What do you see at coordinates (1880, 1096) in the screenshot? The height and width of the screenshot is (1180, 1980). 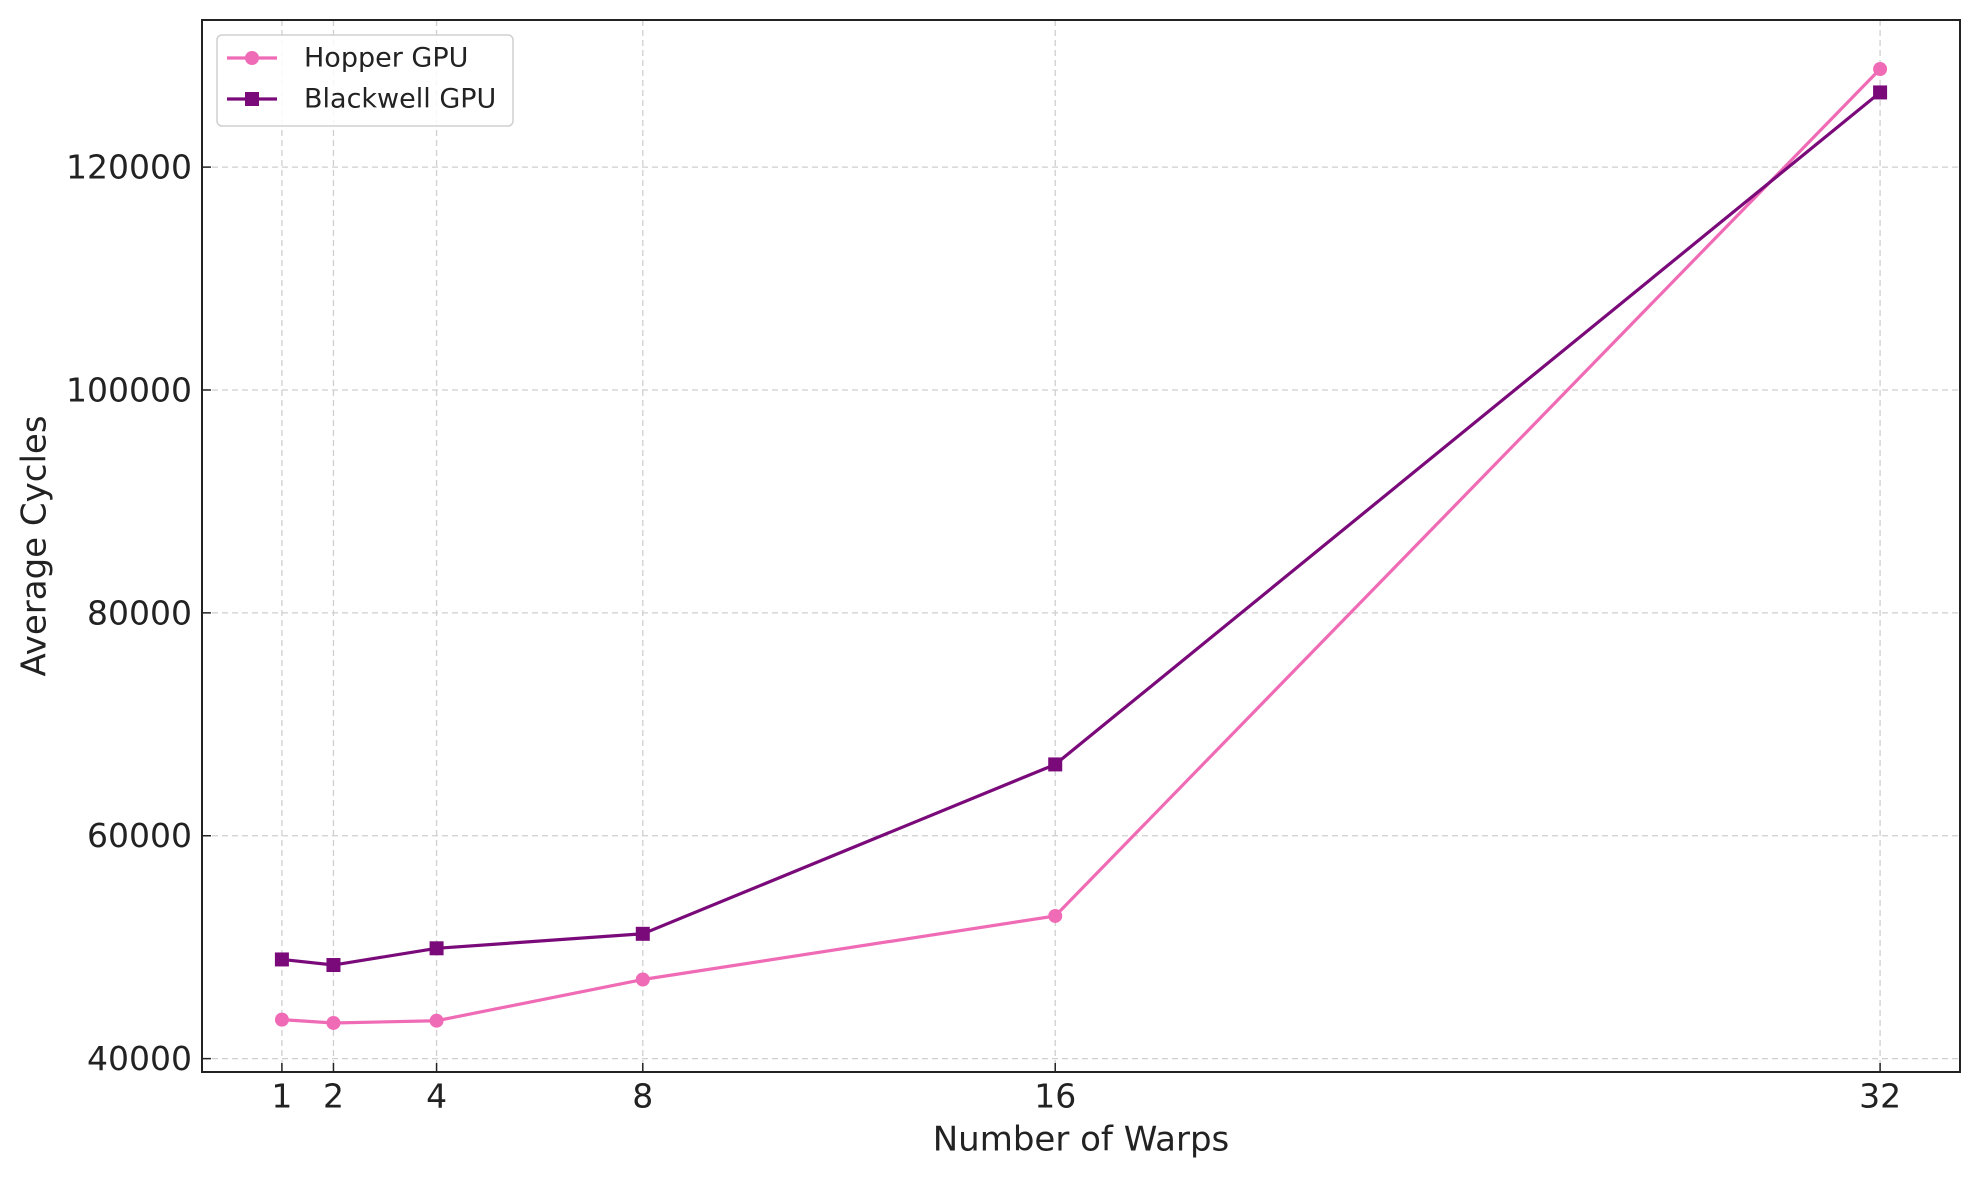 I see `x-tick-label: 32` at bounding box center [1880, 1096].